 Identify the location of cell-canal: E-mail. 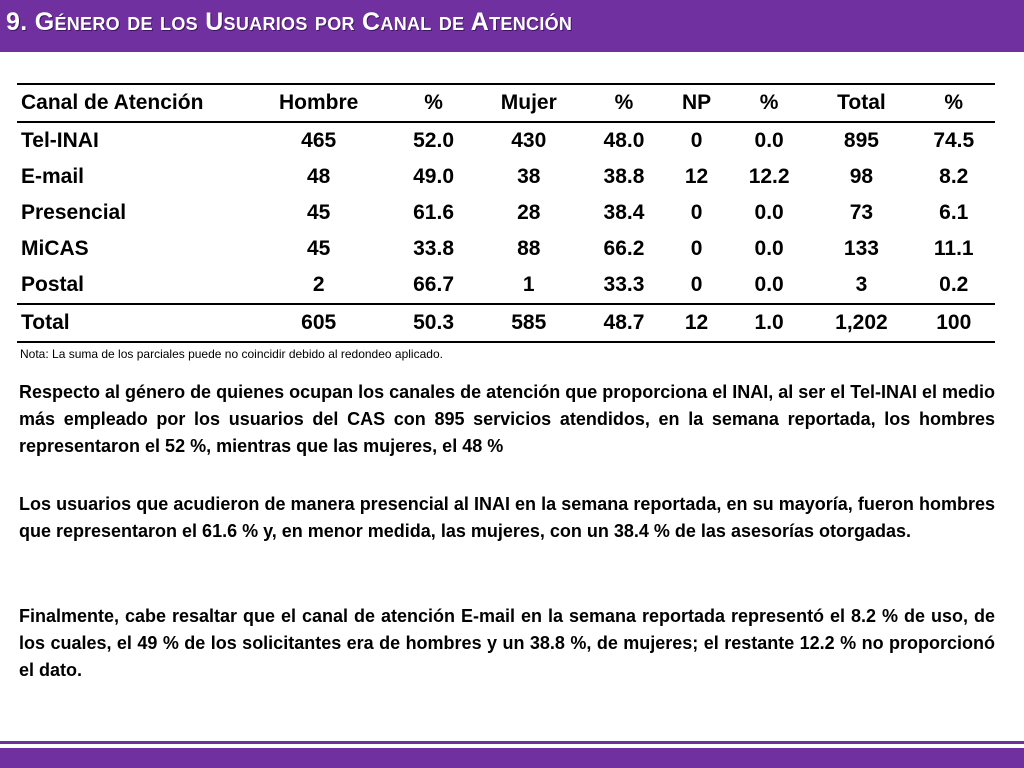
(53, 176).